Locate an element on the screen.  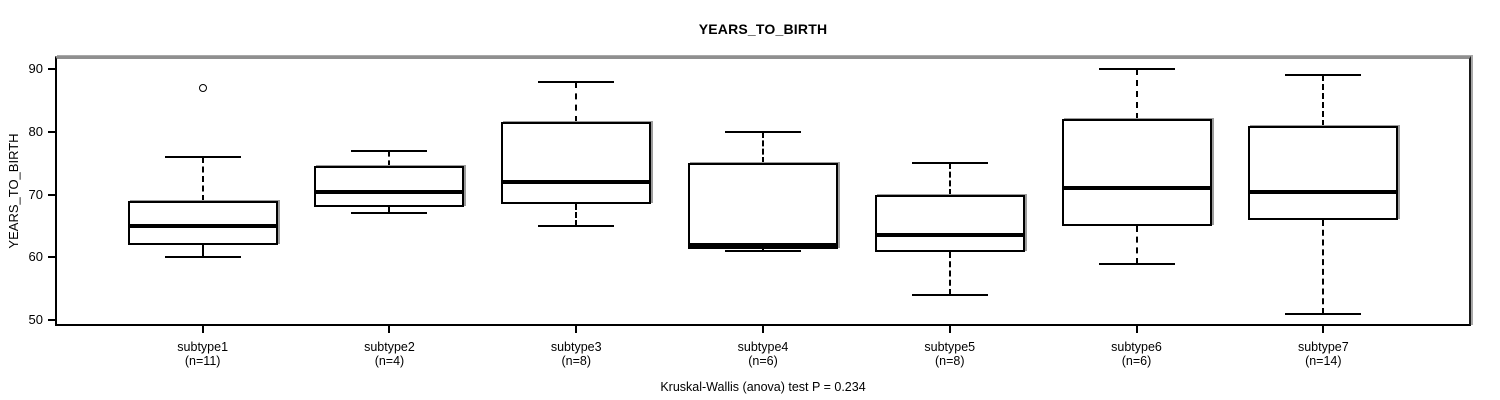
median-subtype1 is located at coordinates (202, 226).